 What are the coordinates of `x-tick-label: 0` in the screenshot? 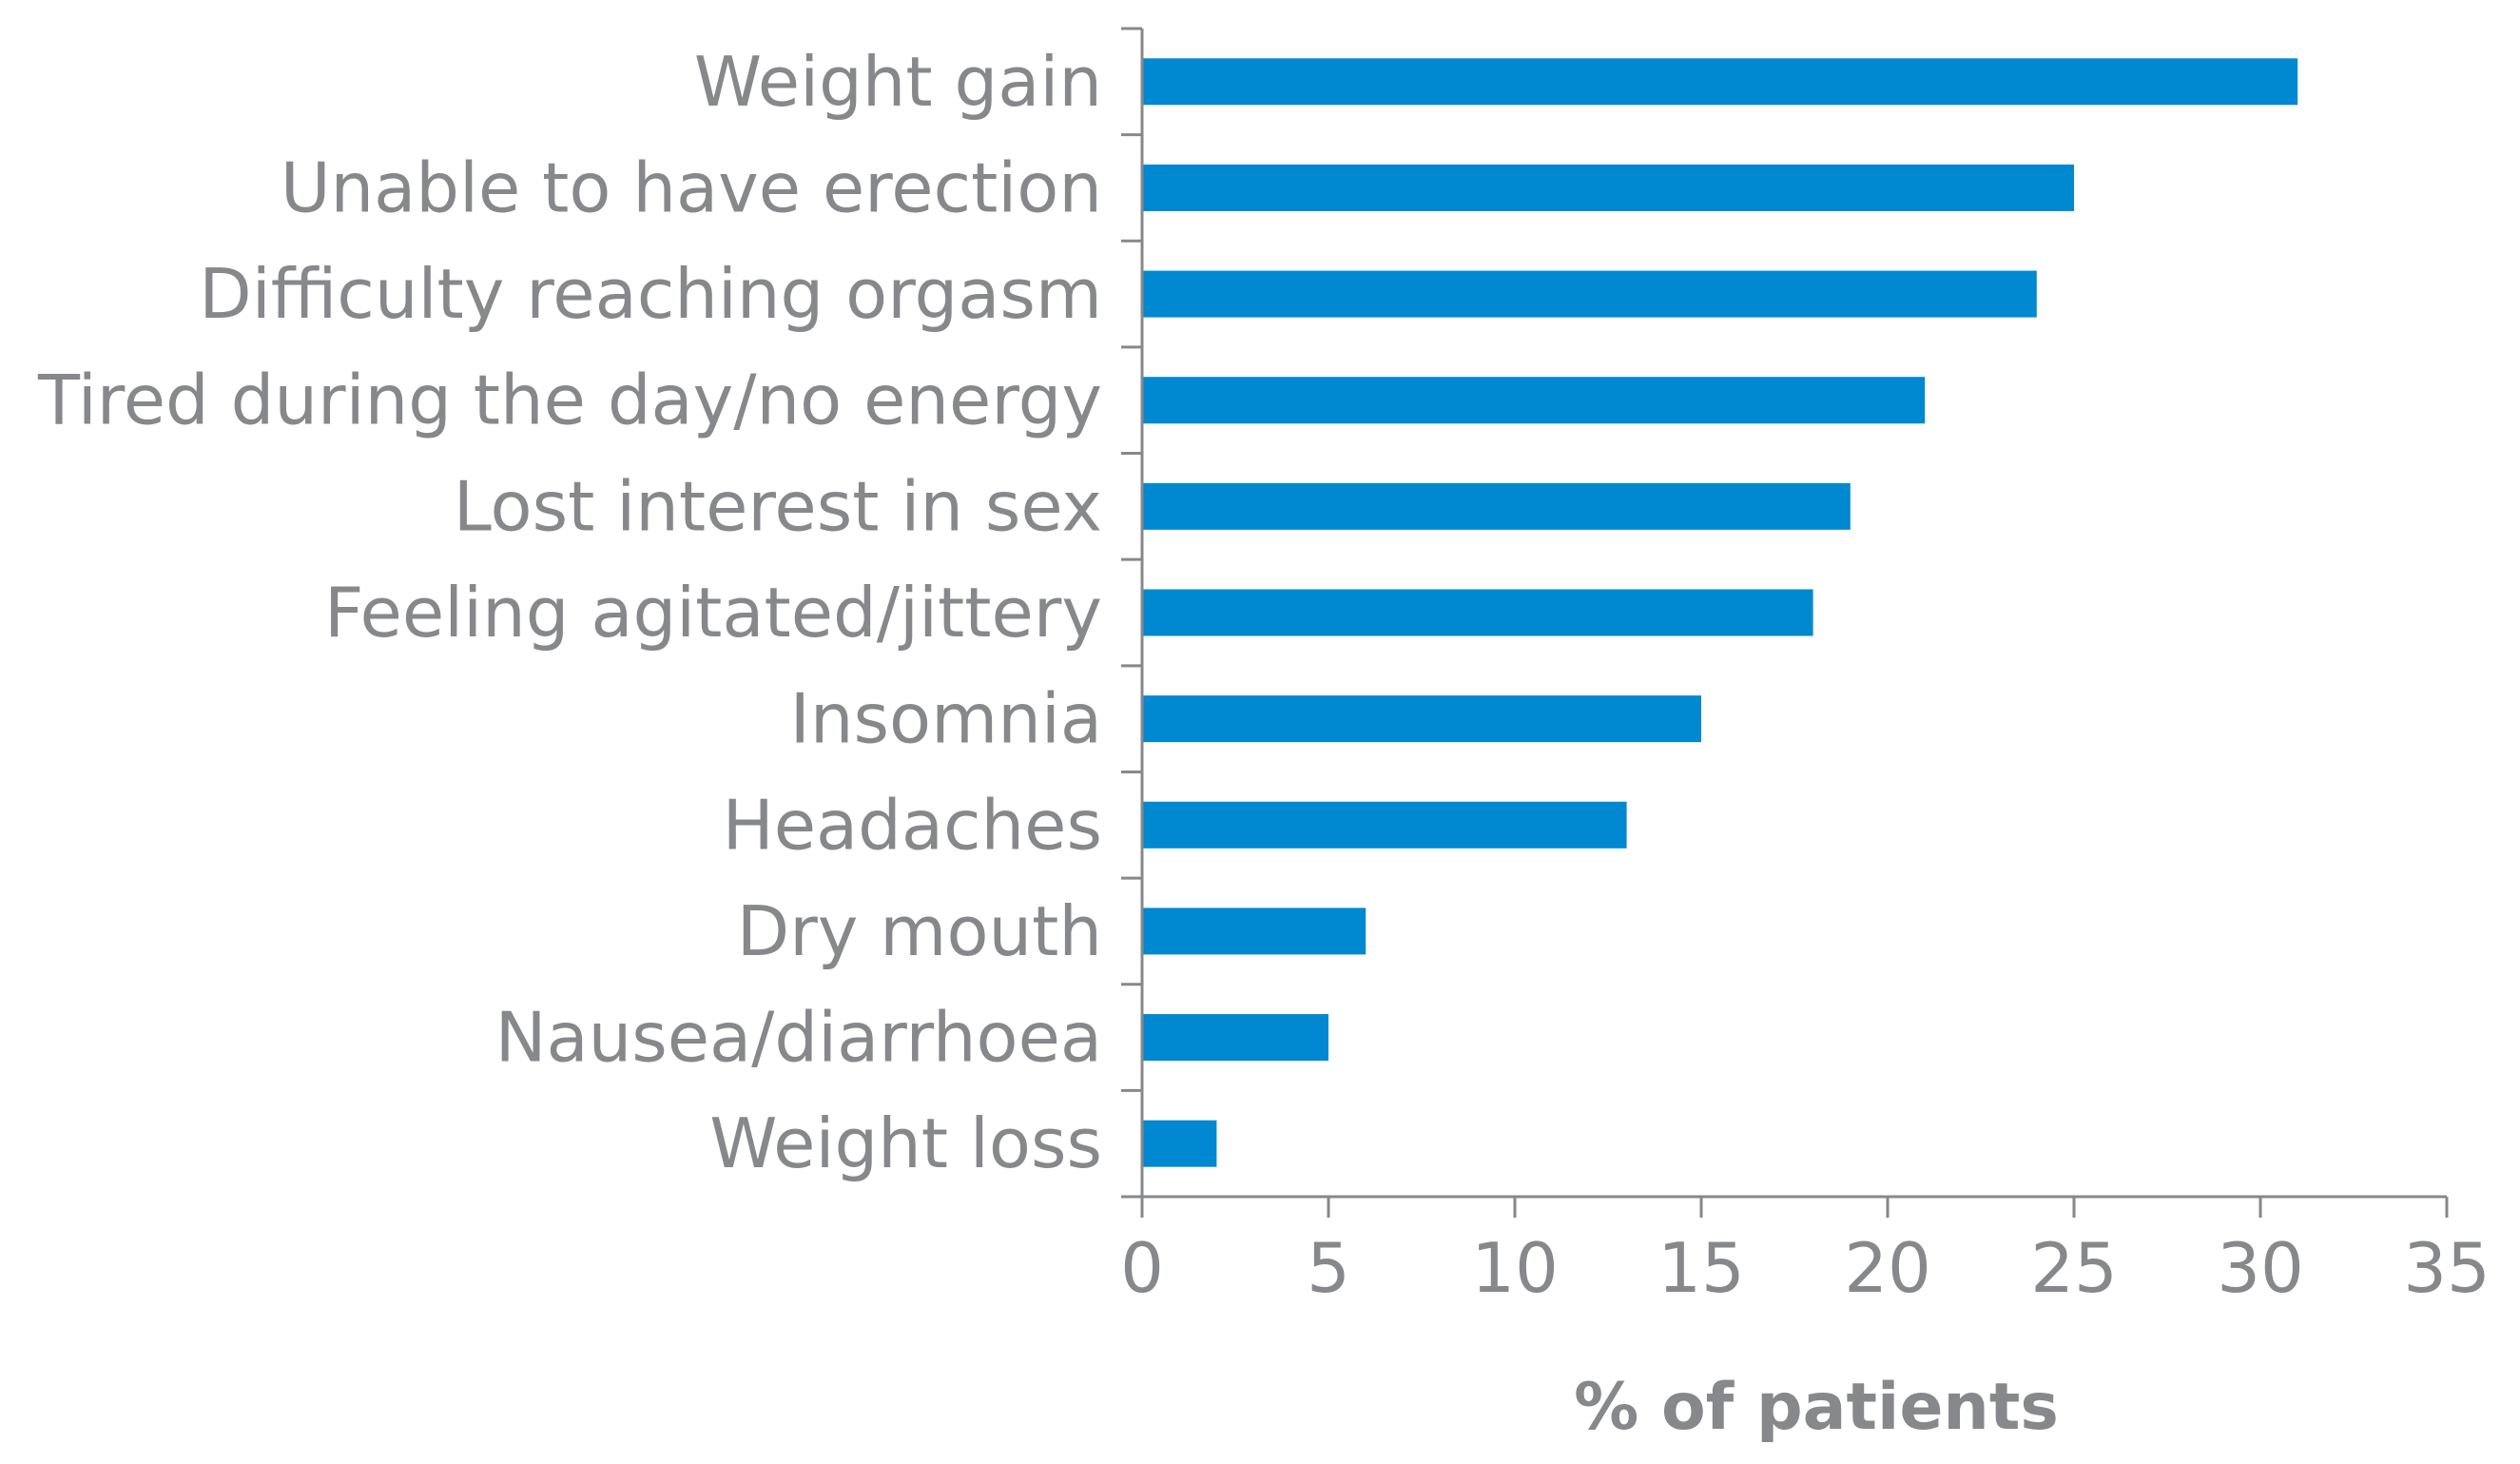 It's located at (1142, 1268).